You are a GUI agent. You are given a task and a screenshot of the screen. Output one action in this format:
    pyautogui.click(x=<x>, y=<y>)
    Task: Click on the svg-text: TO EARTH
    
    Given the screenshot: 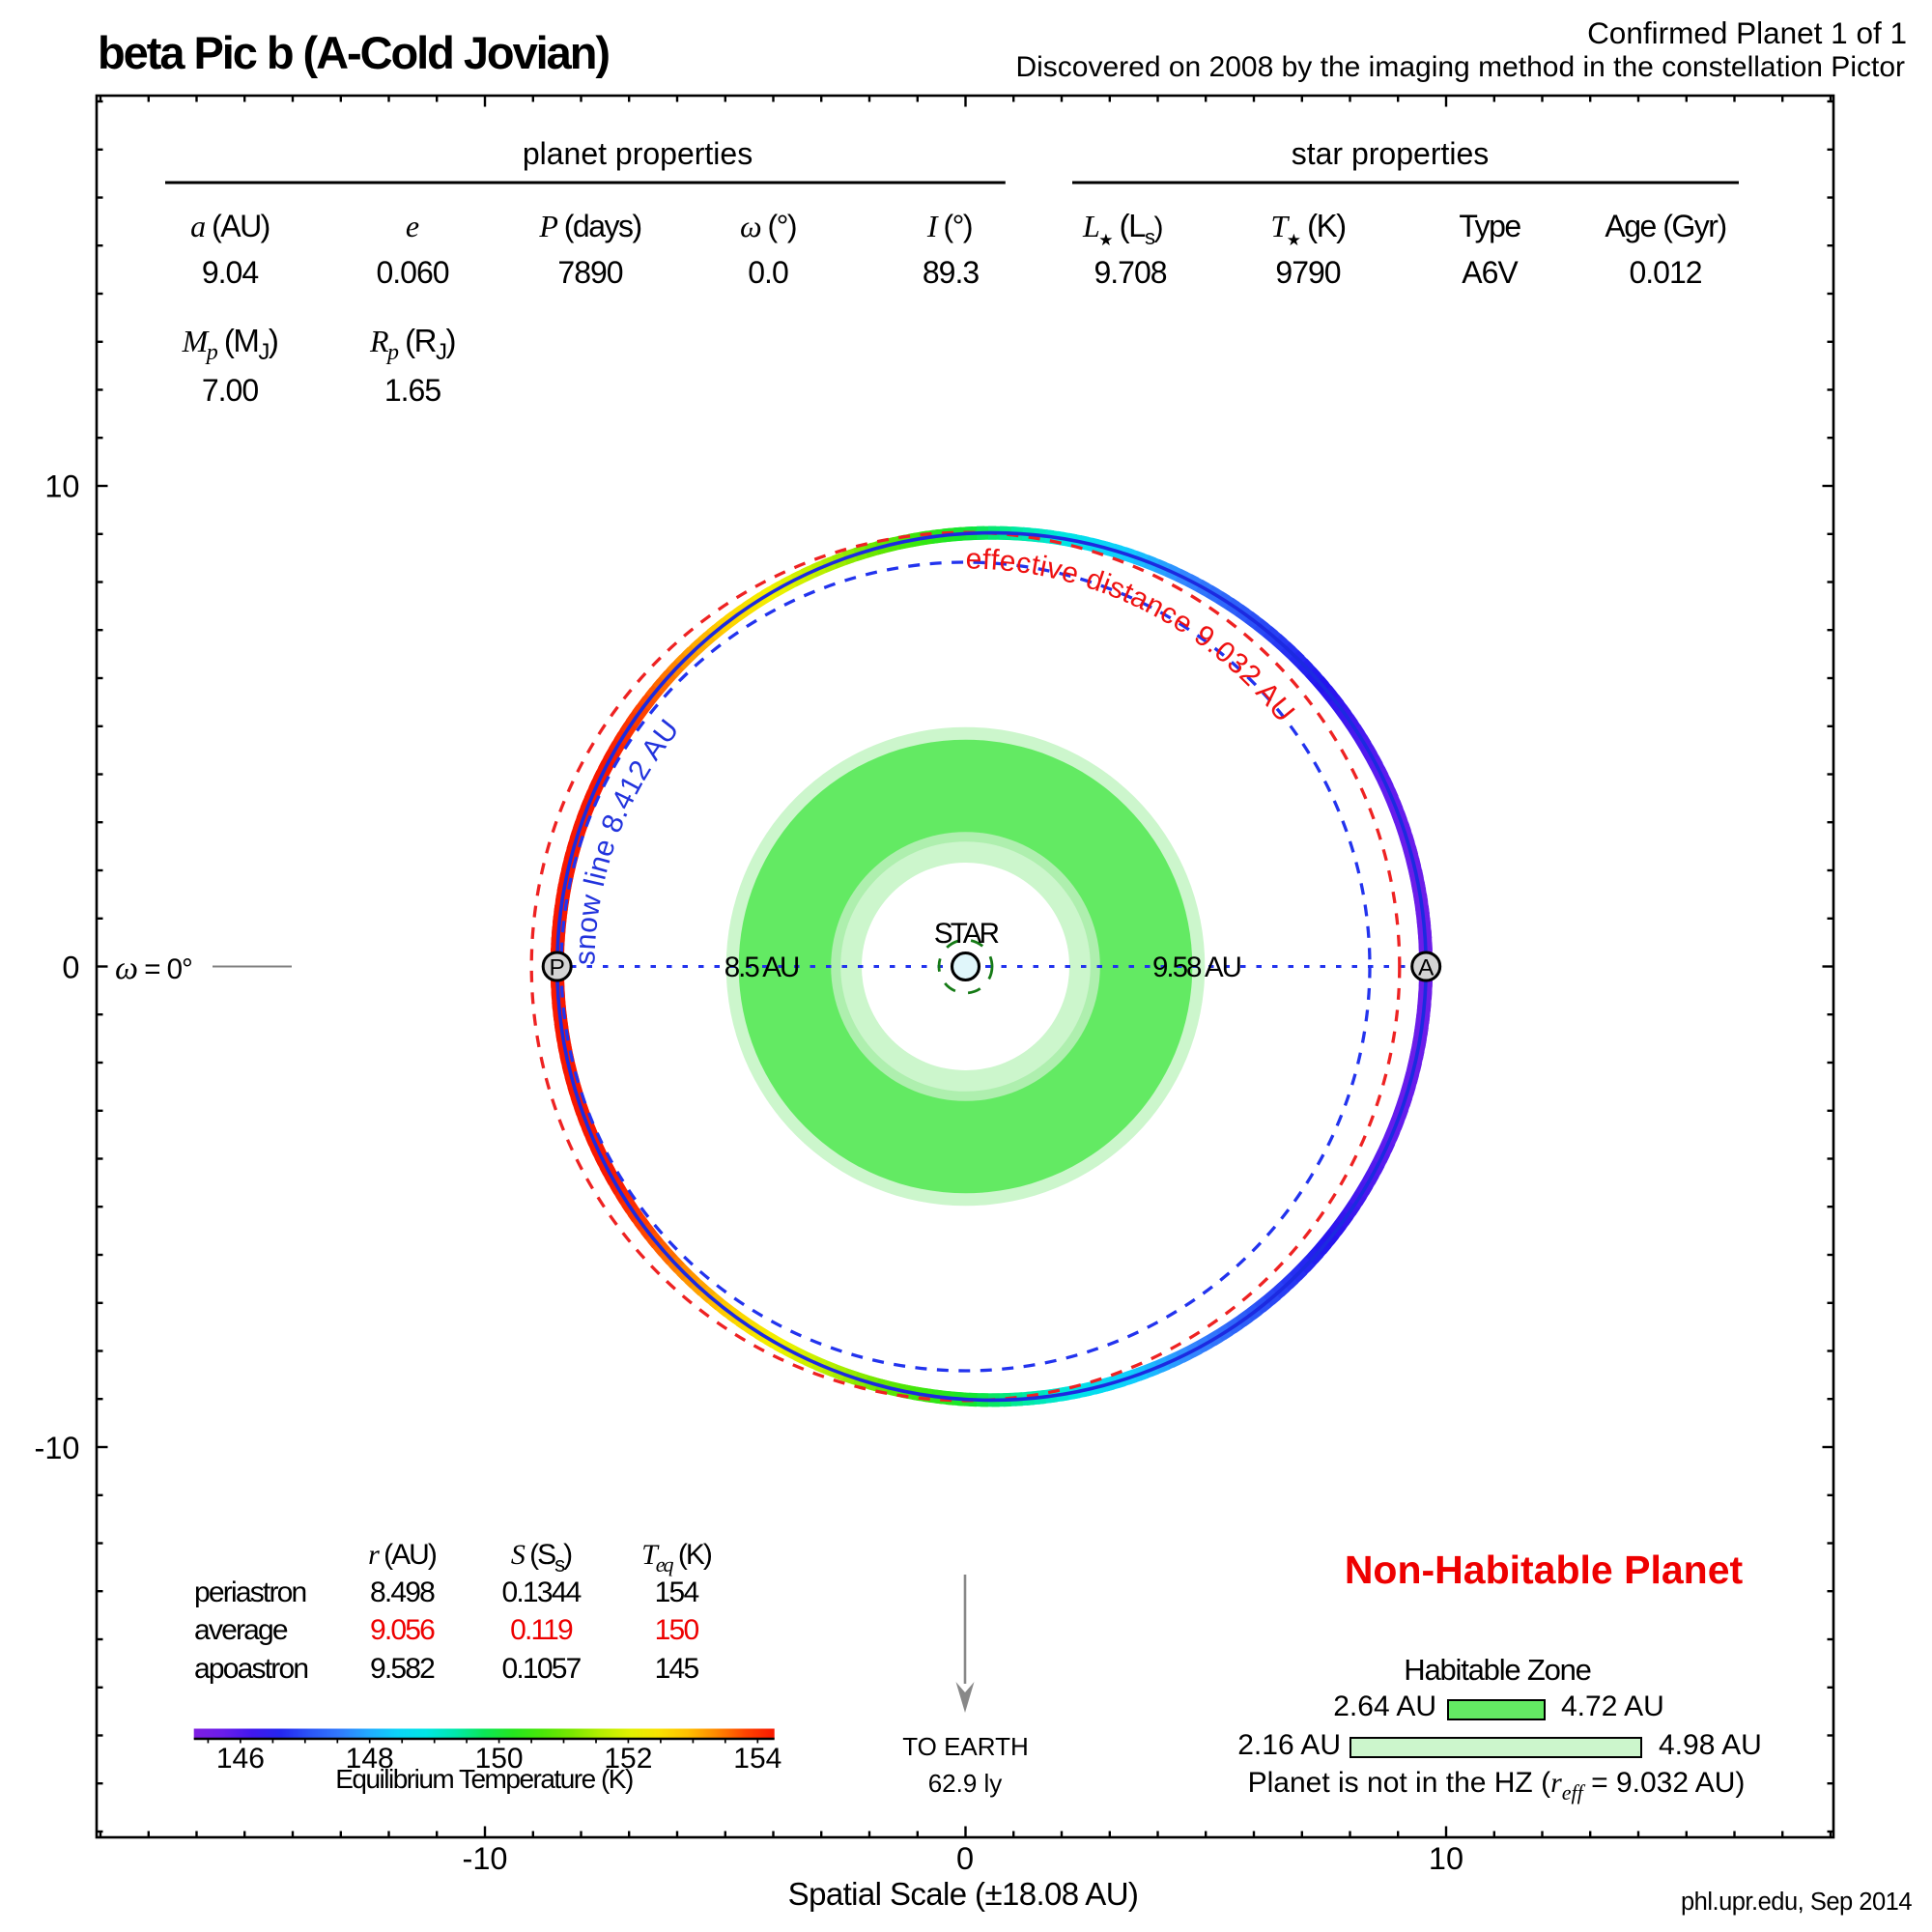 What is the action you would take?
    pyautogui.click(x=965, y=1746)
    